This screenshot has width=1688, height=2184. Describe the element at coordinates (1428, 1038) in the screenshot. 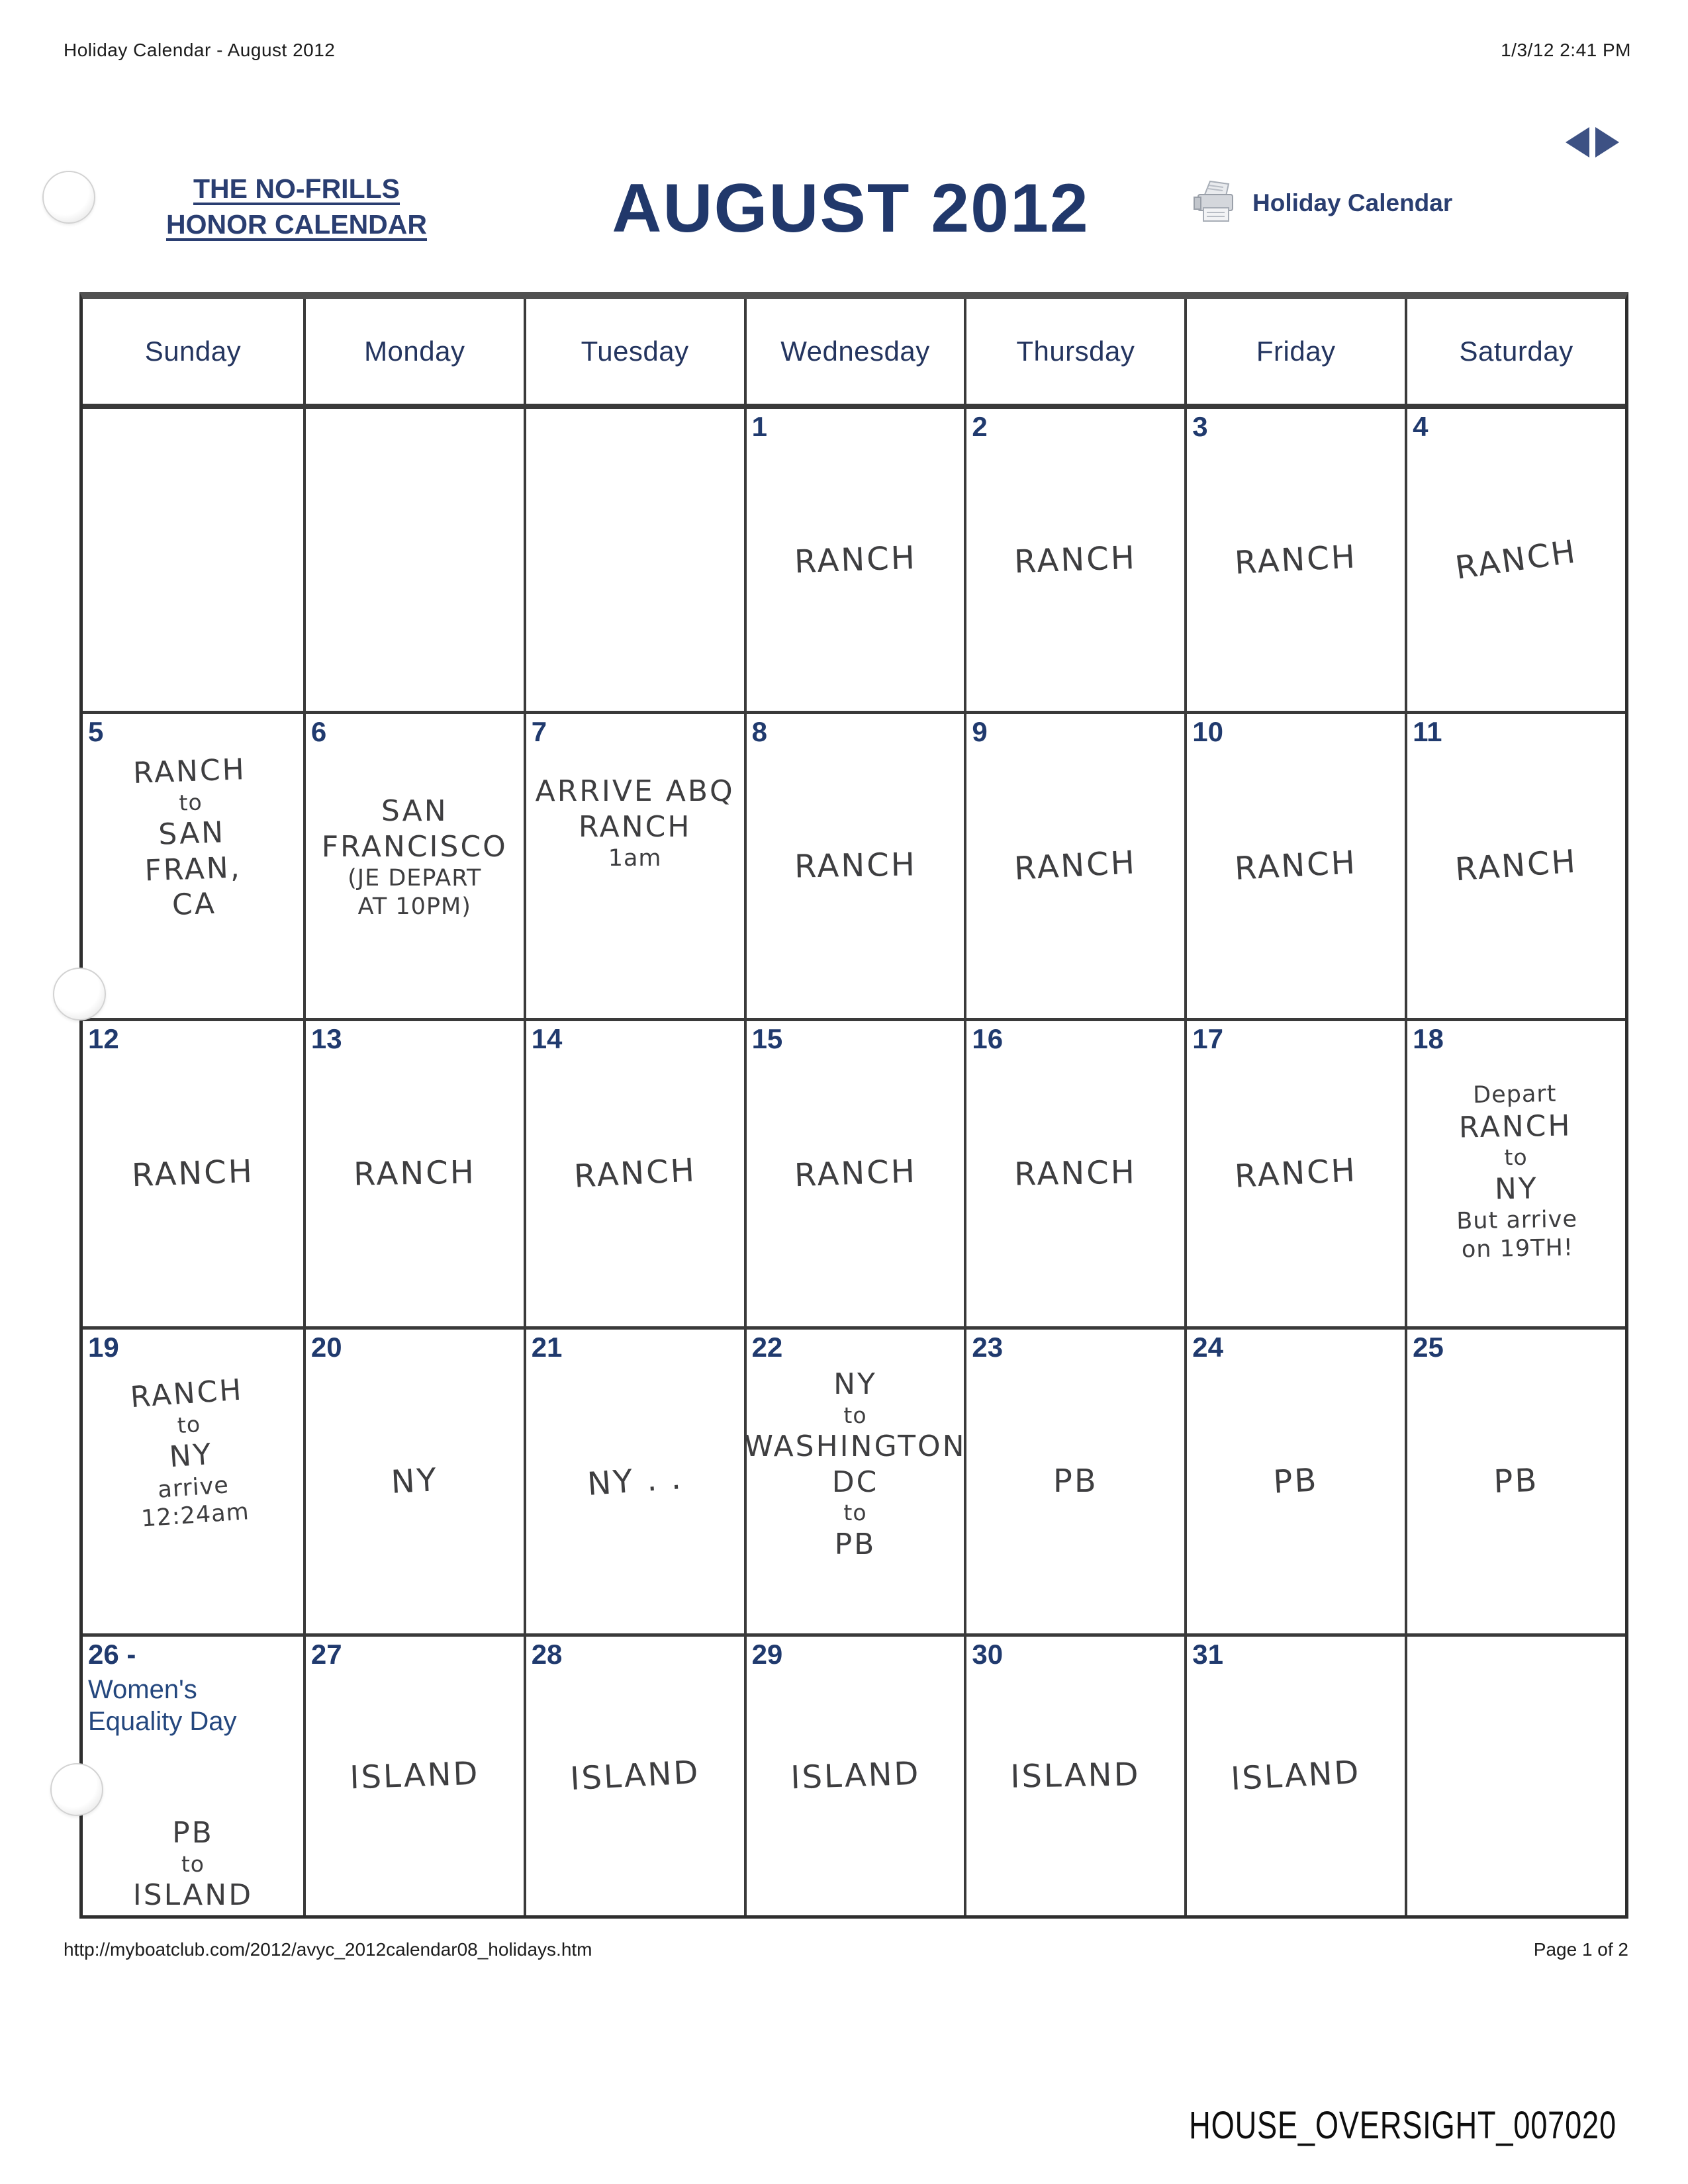

I see `day-number: 18` at that location.